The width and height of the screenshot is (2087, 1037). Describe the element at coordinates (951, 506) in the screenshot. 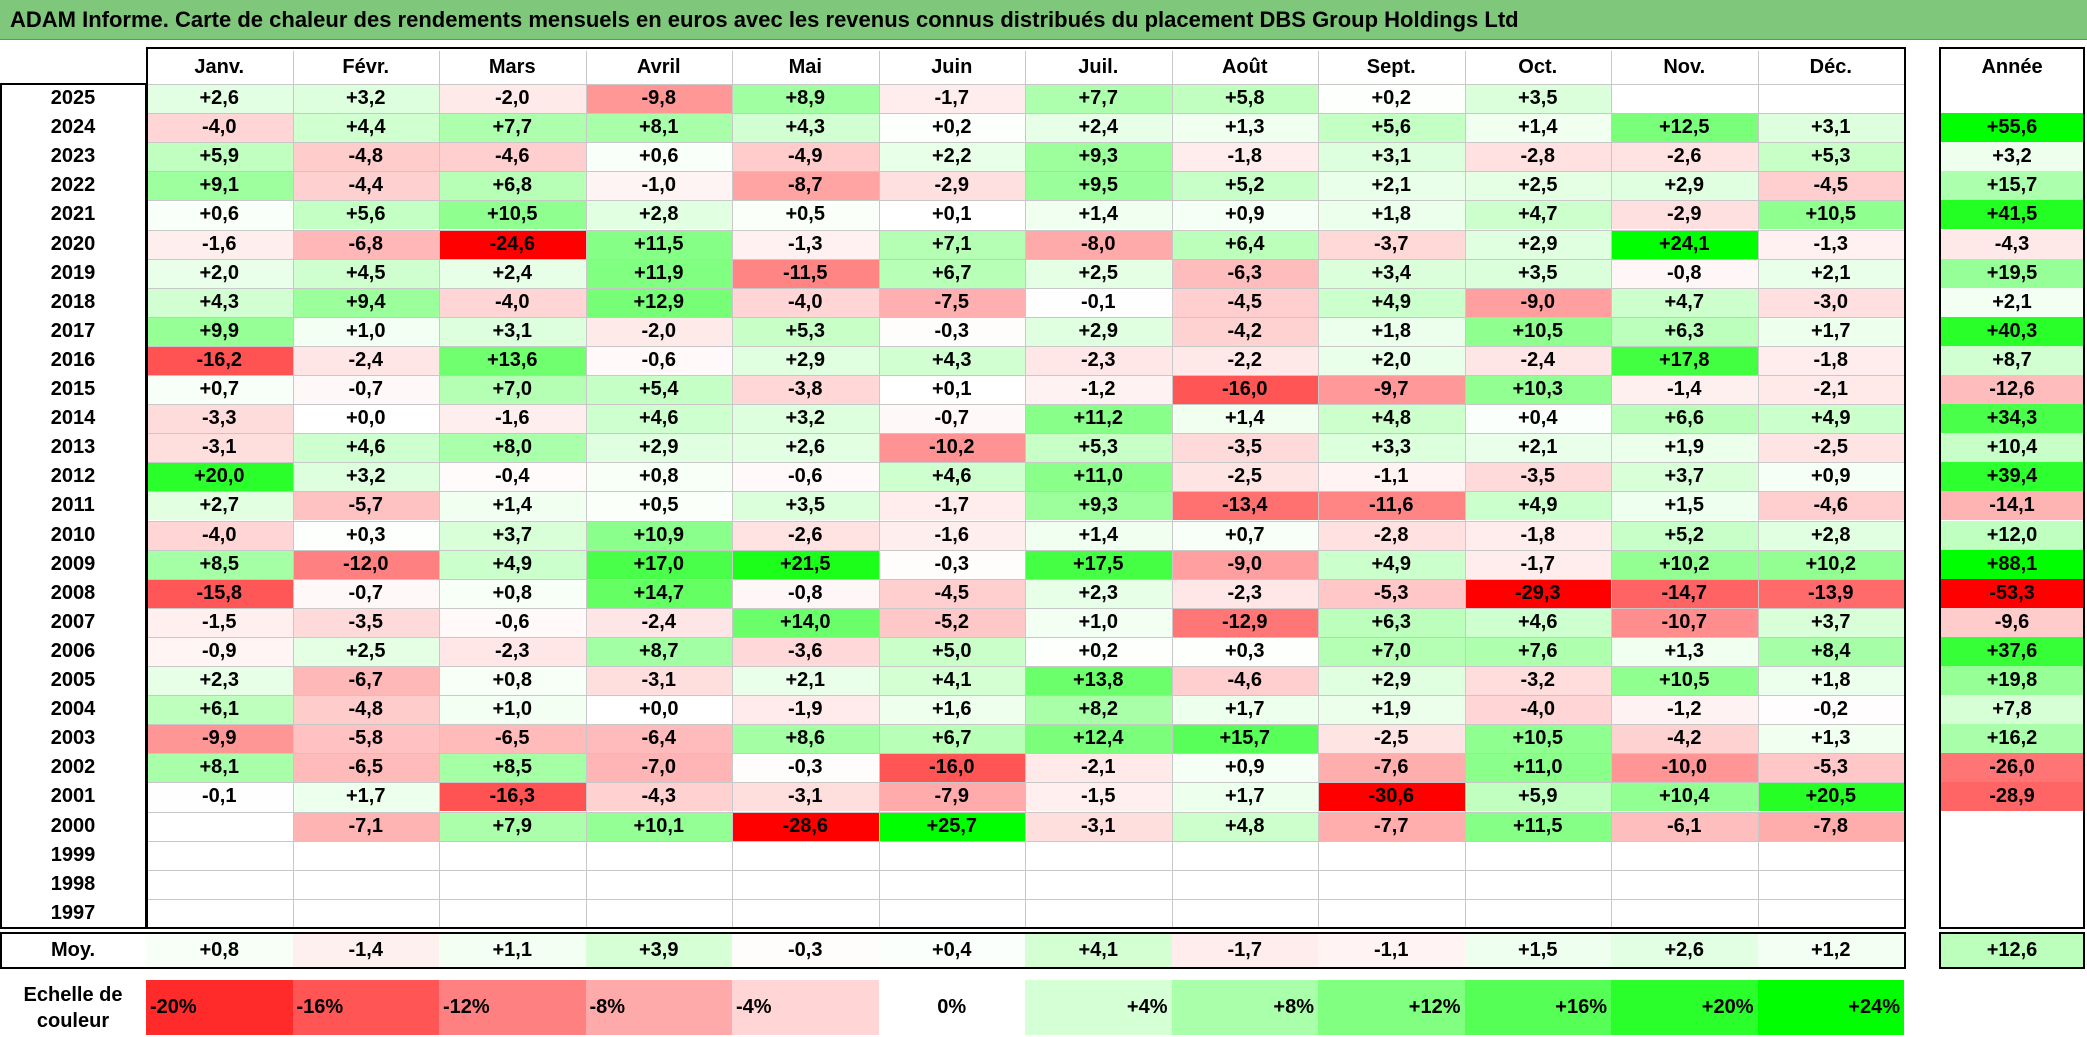

I see `heatmap-cell: -1,7` at that location.